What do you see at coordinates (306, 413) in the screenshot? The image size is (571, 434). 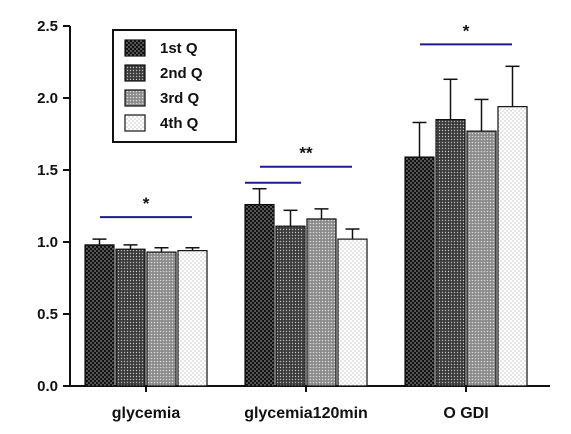 I see `x-tick-label: glycemia120min` at bounding box center [306, 413].